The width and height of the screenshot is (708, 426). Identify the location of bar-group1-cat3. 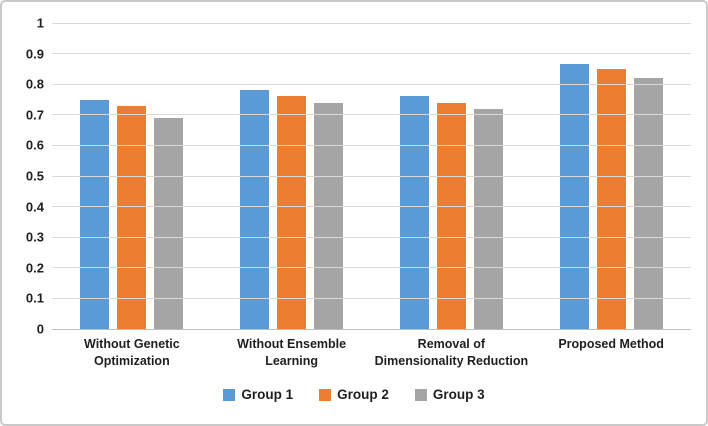
(414, 212).